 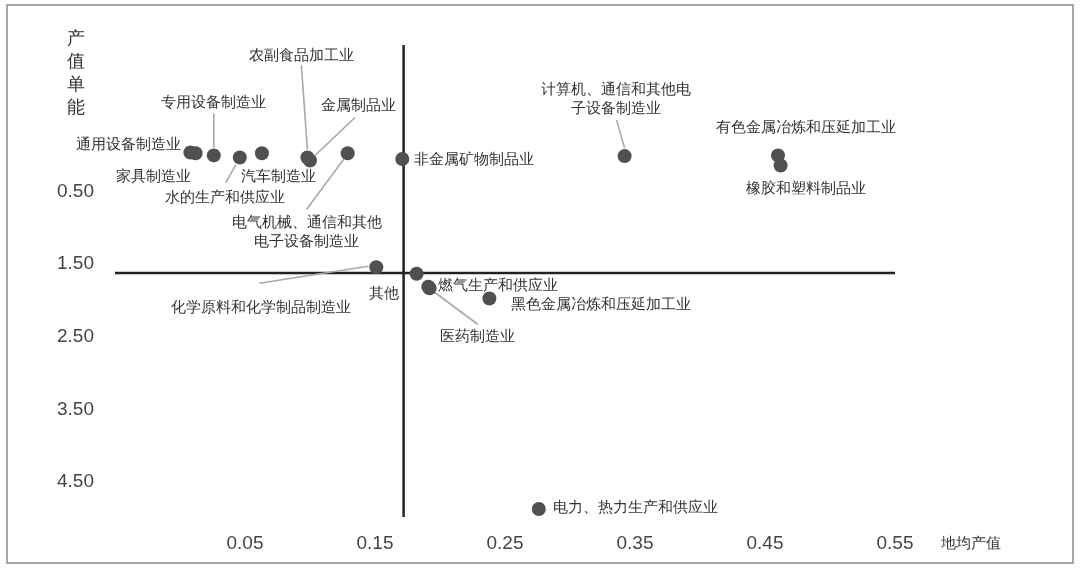 What do you see at coordinates (261, 307) in the screenshot?
I see `annotation: 化学原料和化学制品制造业` at bounding box center [261, 307].